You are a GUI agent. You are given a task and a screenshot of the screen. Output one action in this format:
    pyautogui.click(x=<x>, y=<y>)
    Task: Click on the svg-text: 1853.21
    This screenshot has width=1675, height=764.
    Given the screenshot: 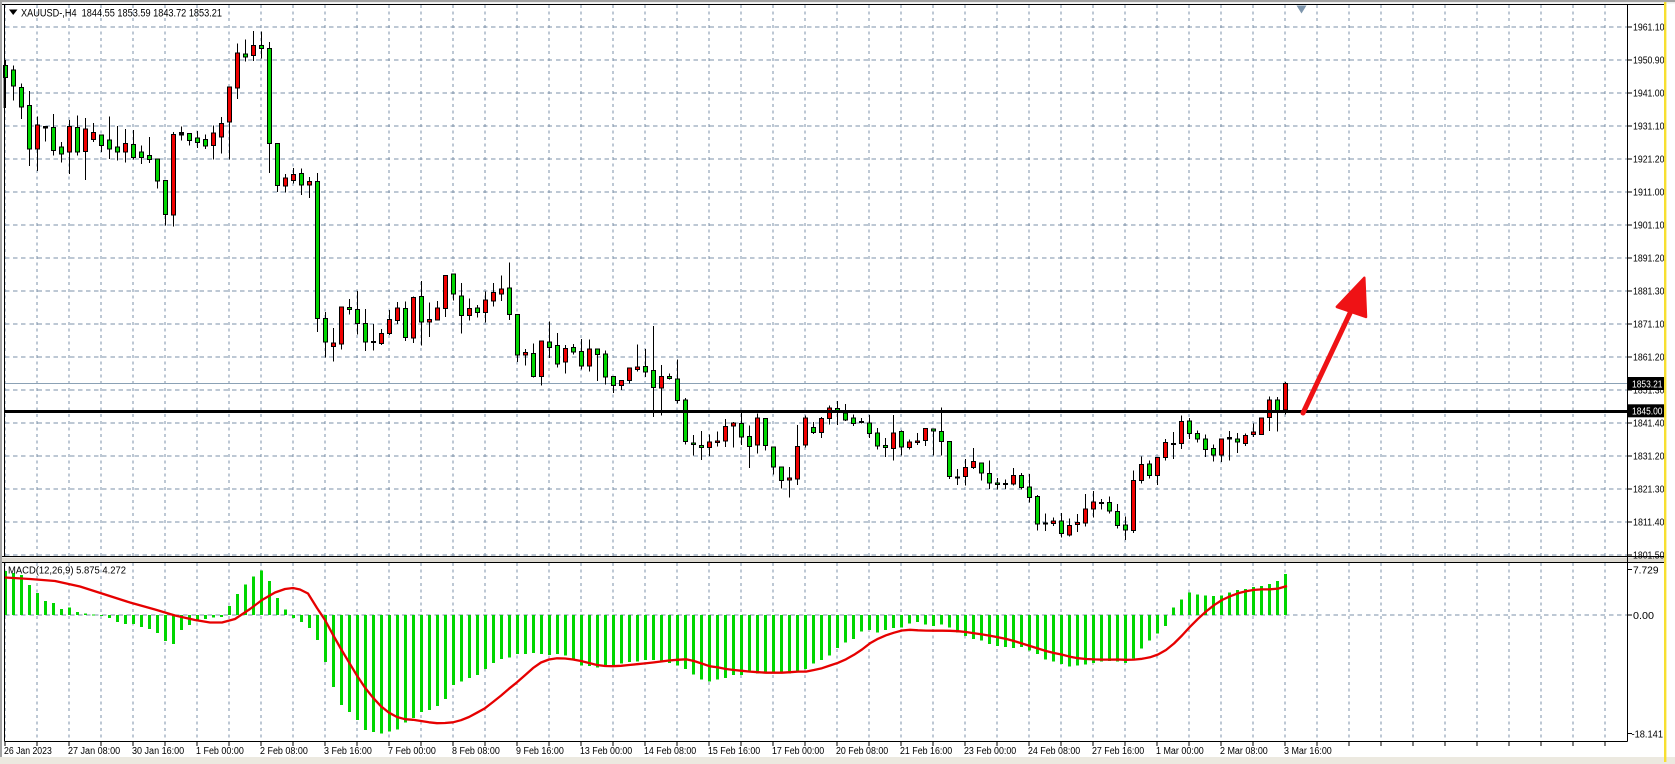 What is the action you would take?
    pyautogui.click(x=1647, y=384)
    